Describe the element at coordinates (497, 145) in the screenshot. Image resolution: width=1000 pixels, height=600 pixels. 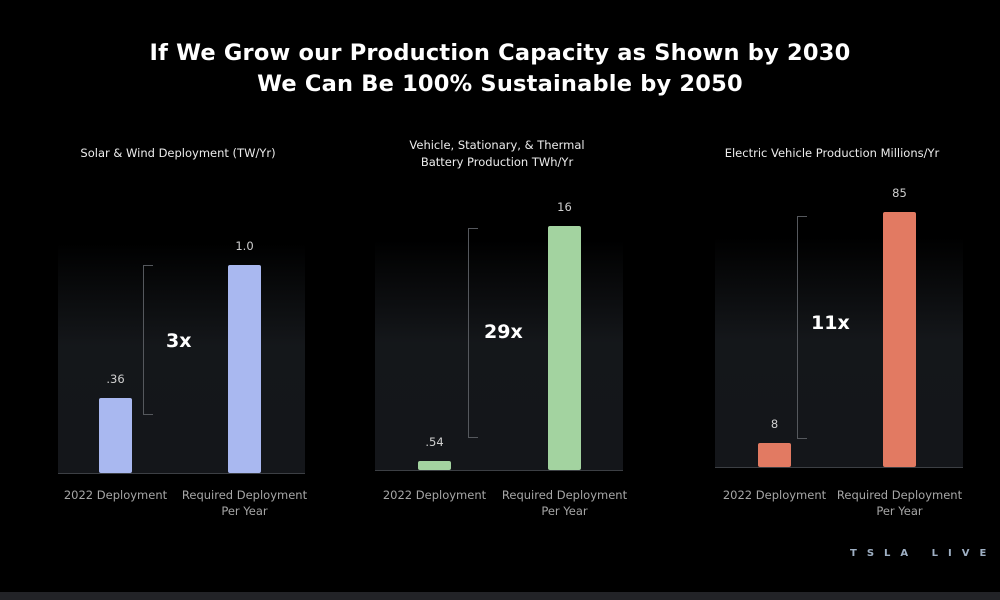
I see `chart-title-line: Vehicle, Stationary, & Thermal` at that location.